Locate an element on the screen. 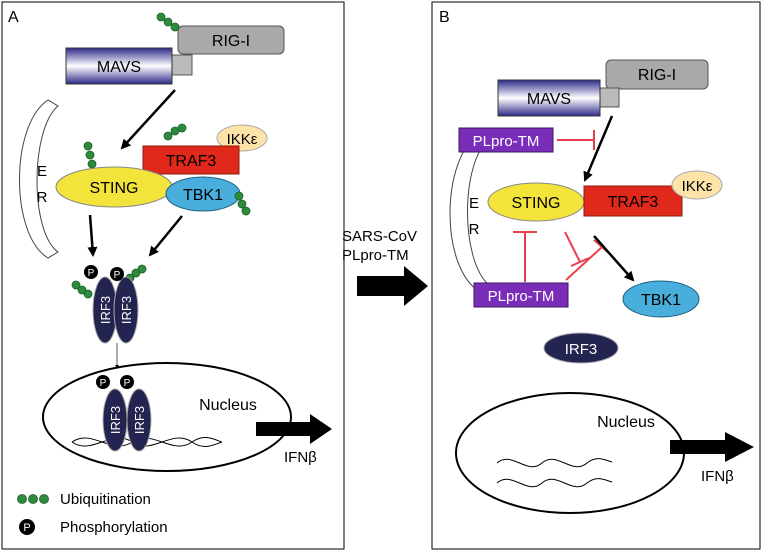  legend-ubiquitination: Ubiquitination is located at coordinates (105, 499).